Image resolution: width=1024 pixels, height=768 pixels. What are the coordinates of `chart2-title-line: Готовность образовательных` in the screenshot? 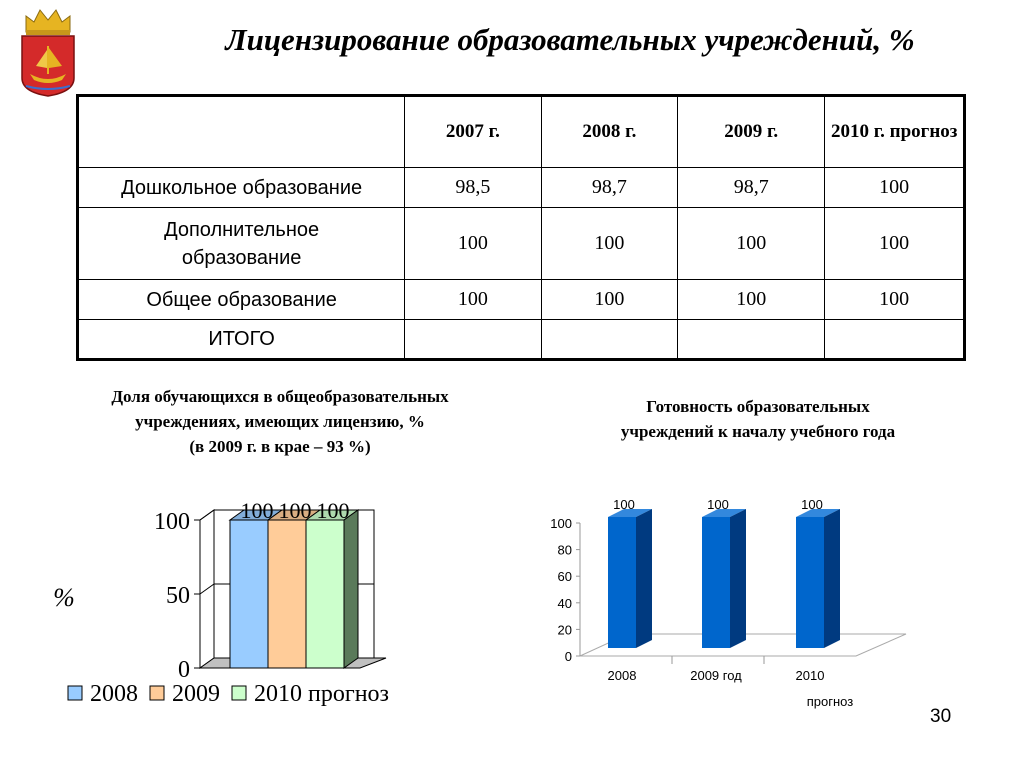 It's located at (758, 406).